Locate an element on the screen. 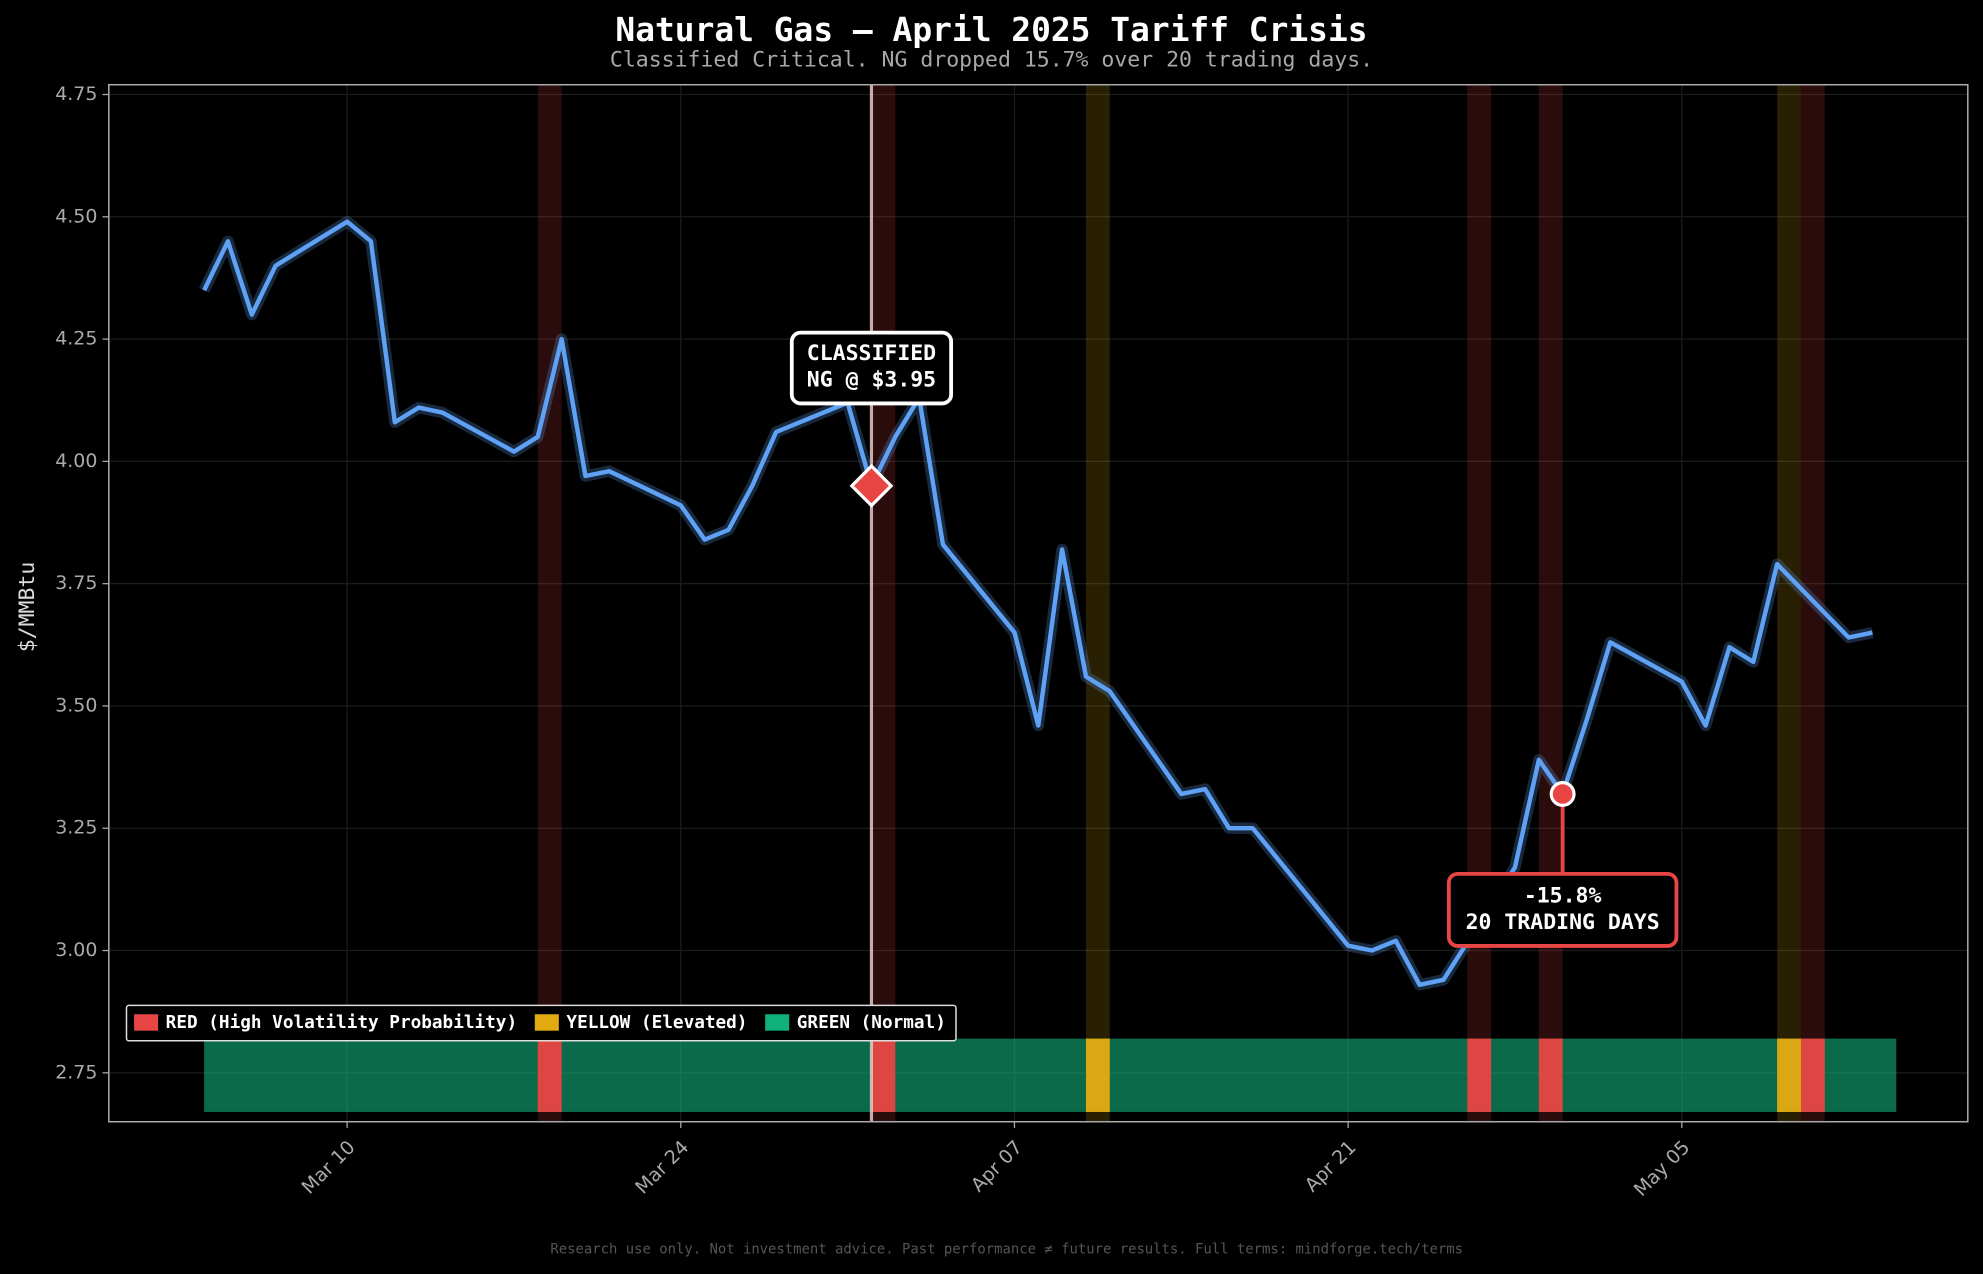 Image resolution: width=1983 pixels, height=1274 pixels. x-tick-label: Apr 21 is located at coordinates (1331, 1166).